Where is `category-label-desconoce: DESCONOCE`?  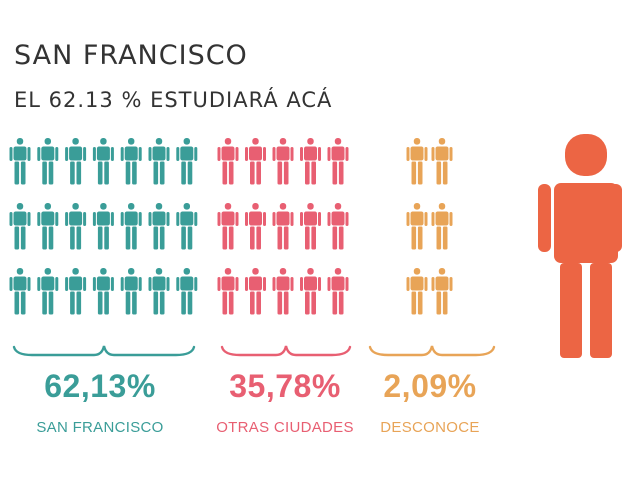
category-label-desconoce: DESCONOCE is located at coordinates (430, 427).